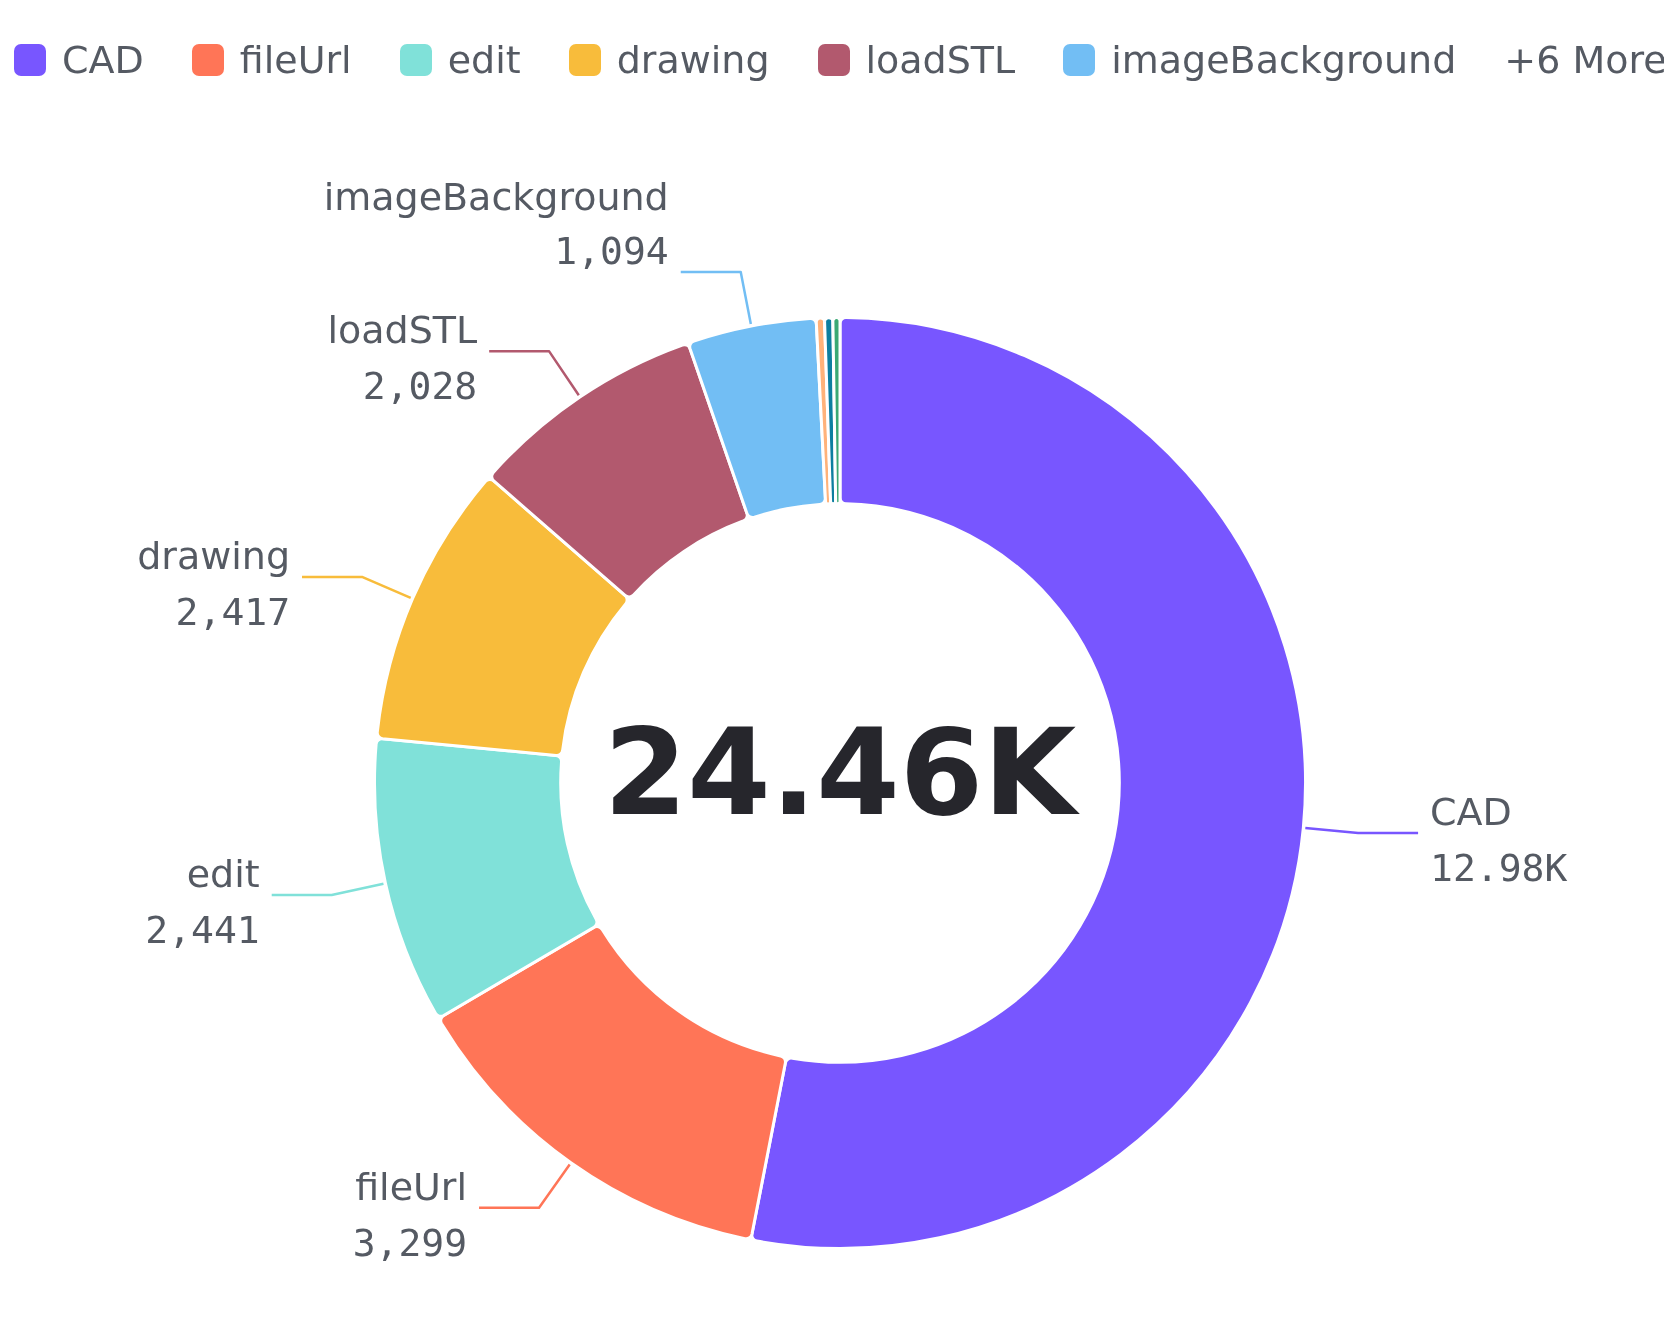  Describe the element at coordinates (940, 60) in the screenshot. I see `legend-label: loadSTL` at that location.